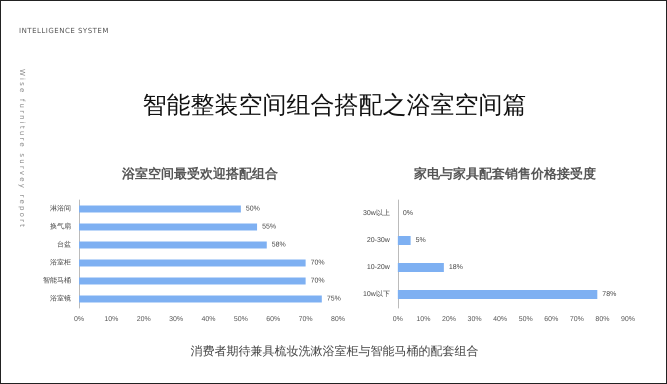  I want to click on chart-title: 浴室空间最受欢迎搭配组合, so click(199, 173).